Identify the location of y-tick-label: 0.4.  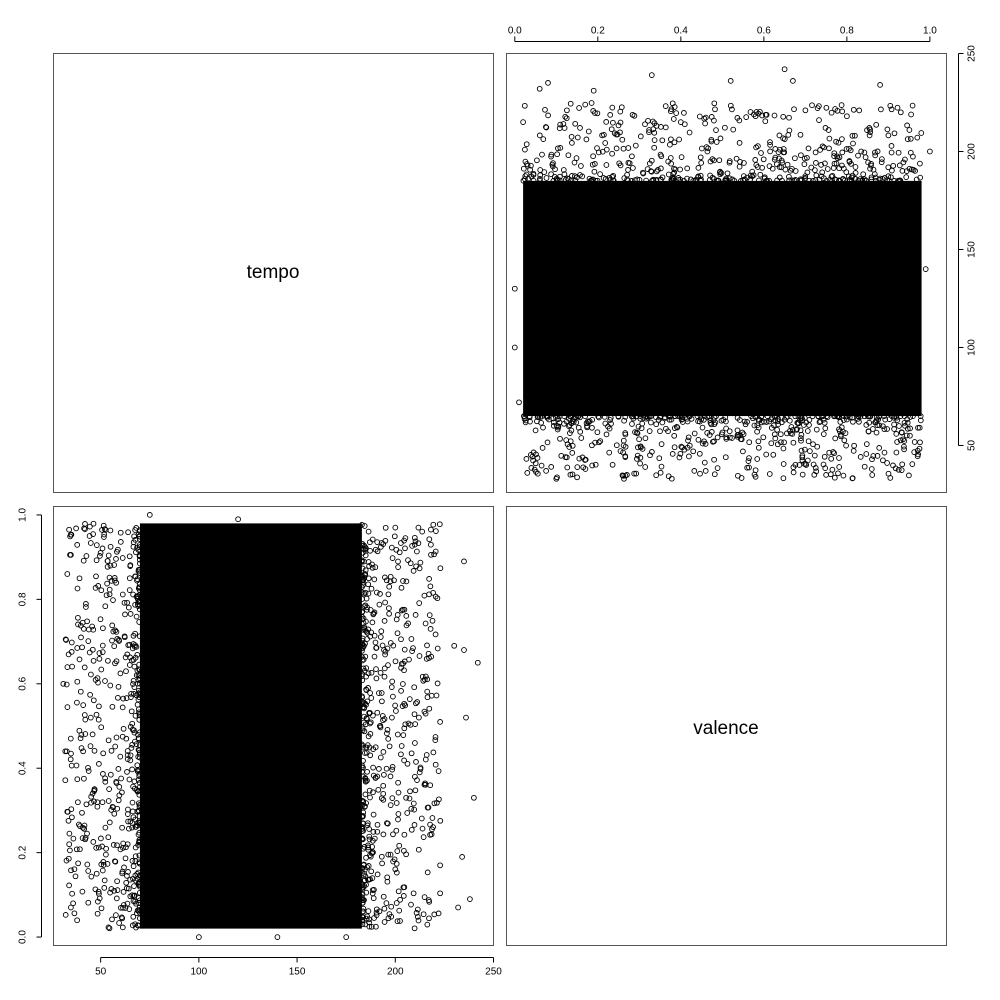
(23, 768).